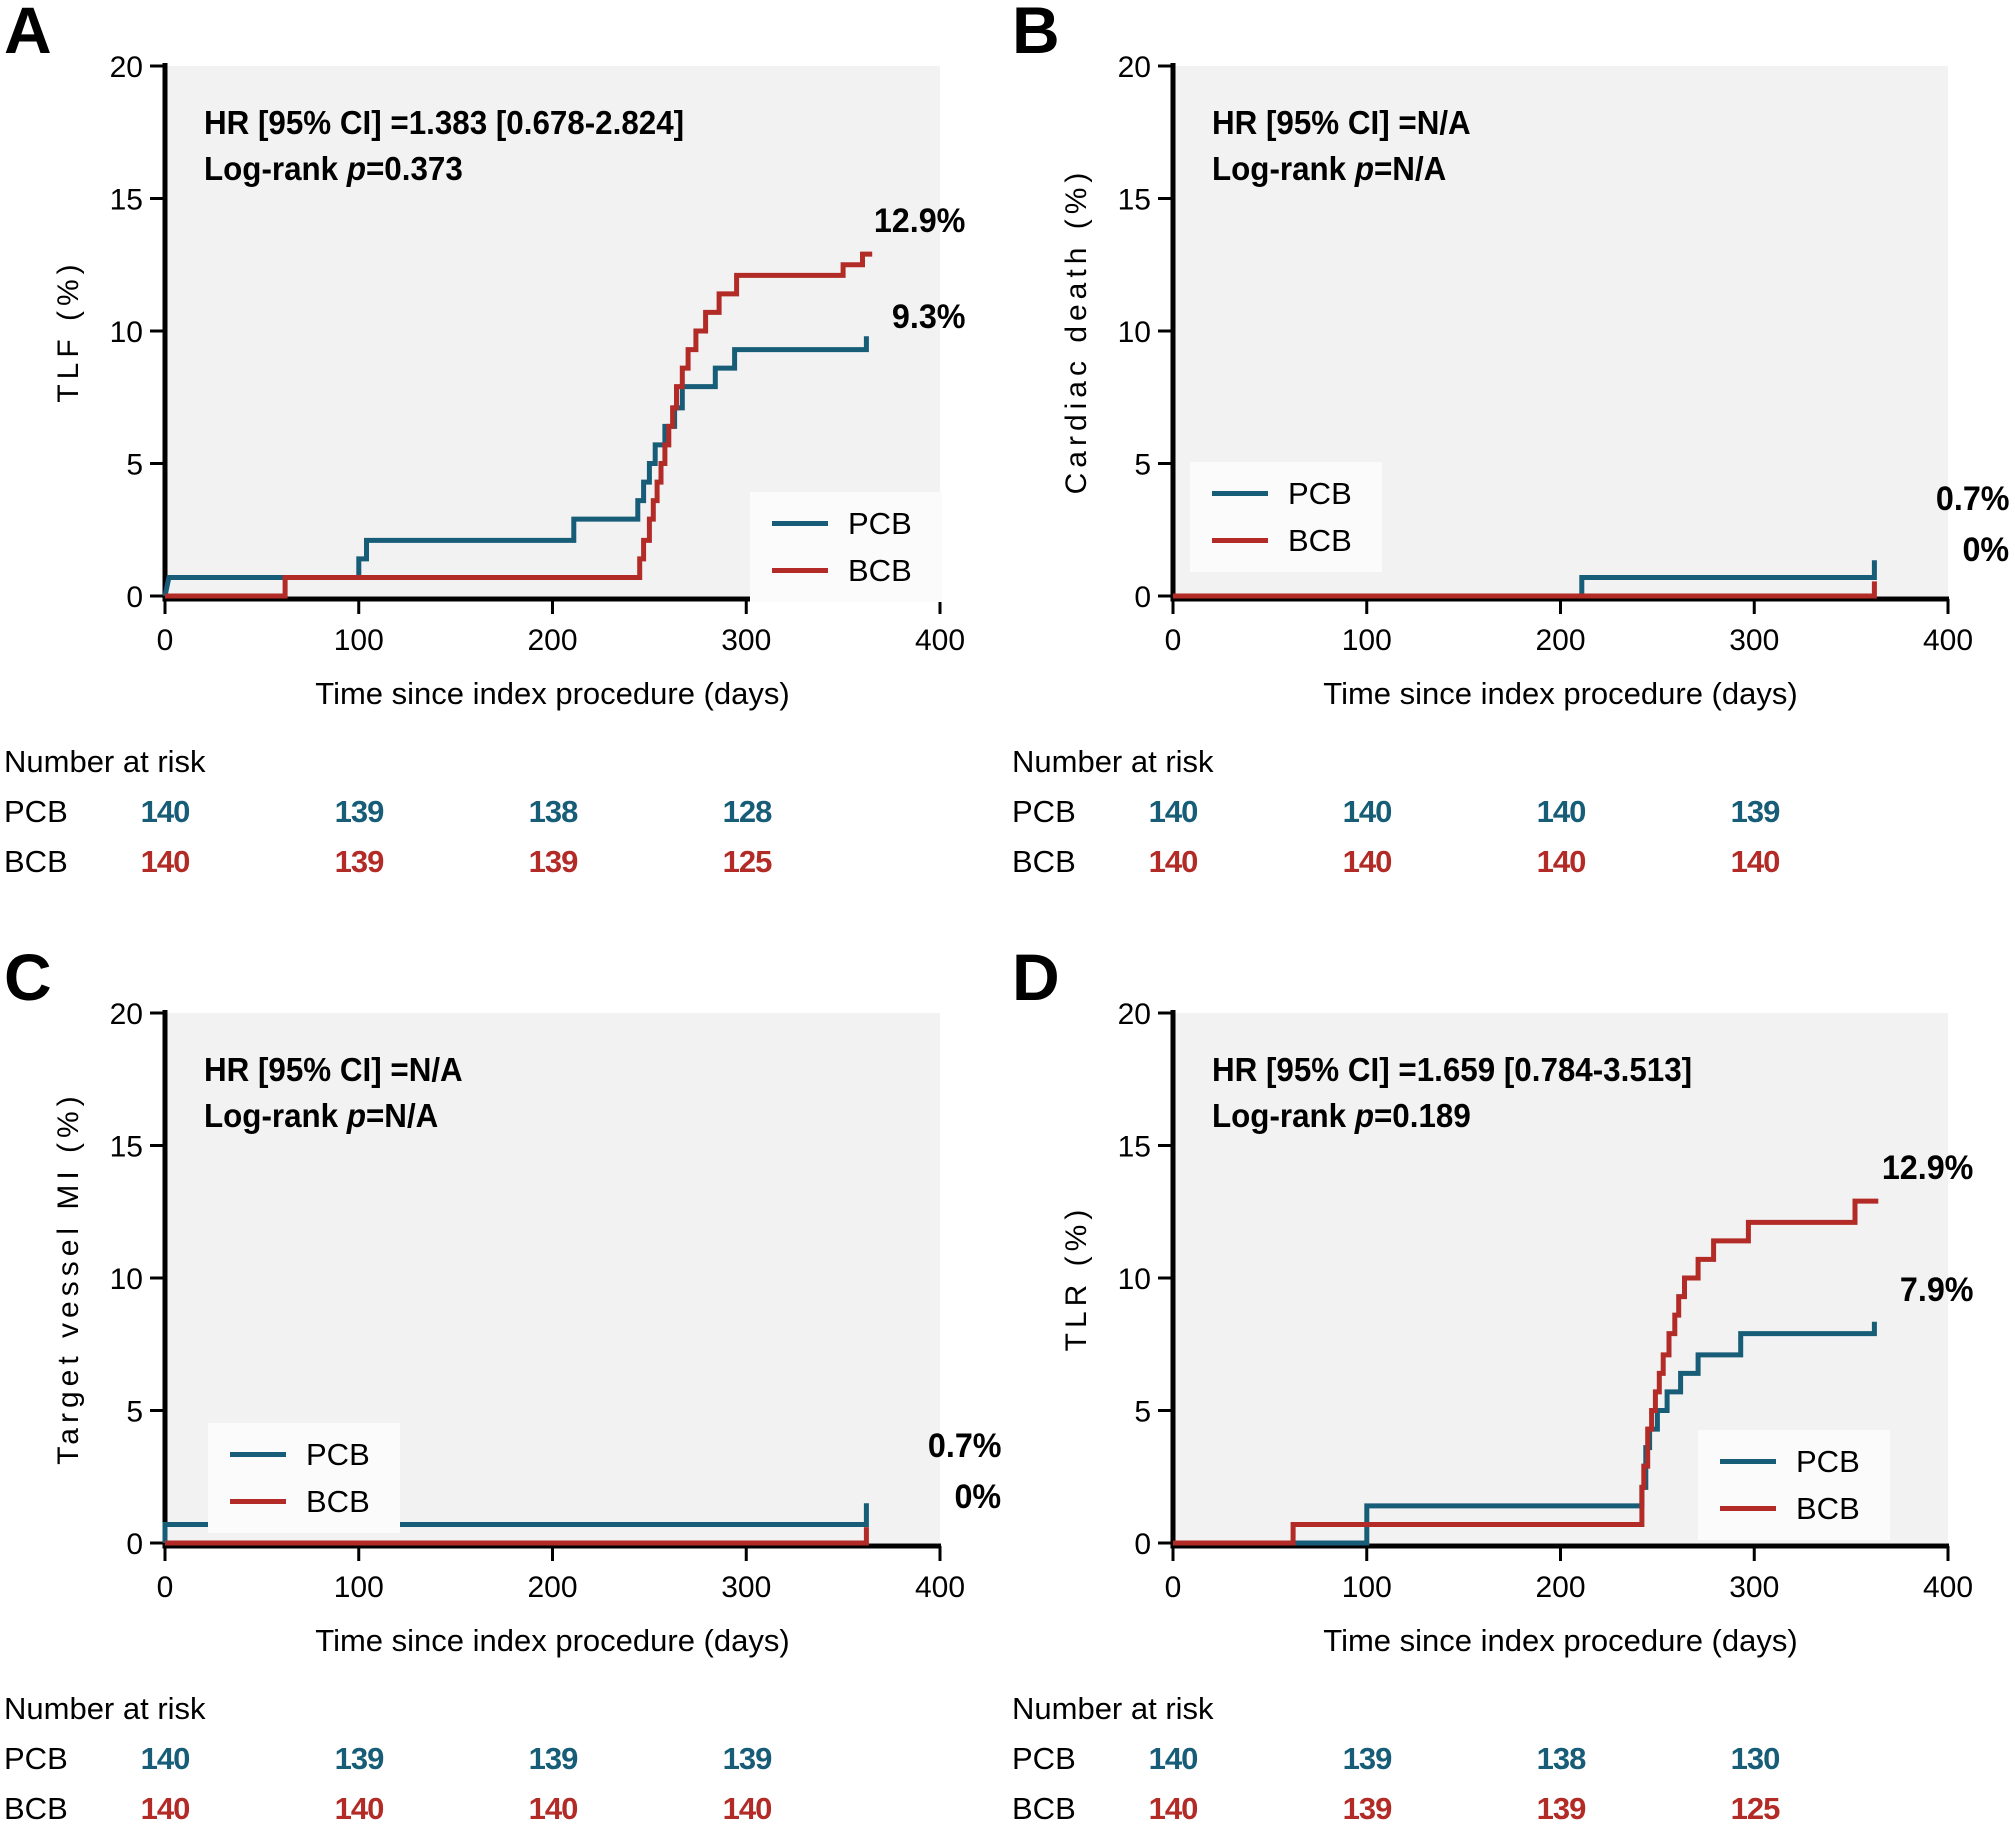 Image resolution: width=2015 pixels, height=1833 pixels. What do you see at coordinates (503, 1762) in the screenshot?
I see `at-risk-row-pcb: PCB 140 139 139 139` at bounding box center [503, 1762].